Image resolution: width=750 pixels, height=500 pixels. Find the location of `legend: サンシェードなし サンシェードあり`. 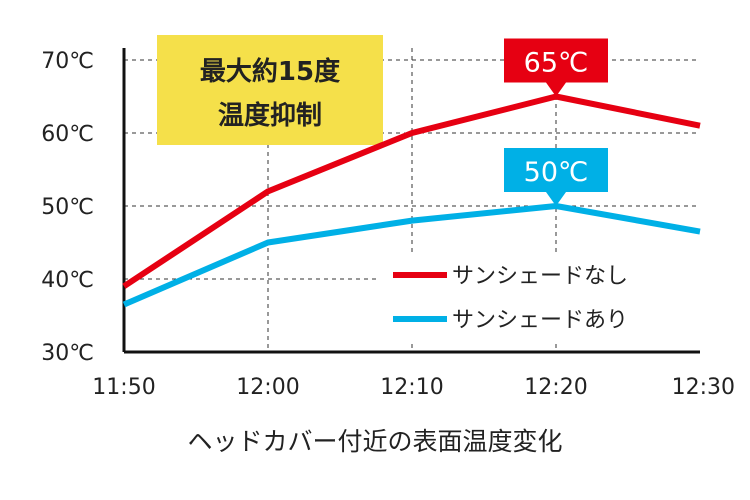

legend: サンシェードなし サンシェードあり is located at coordinates (539, 298).